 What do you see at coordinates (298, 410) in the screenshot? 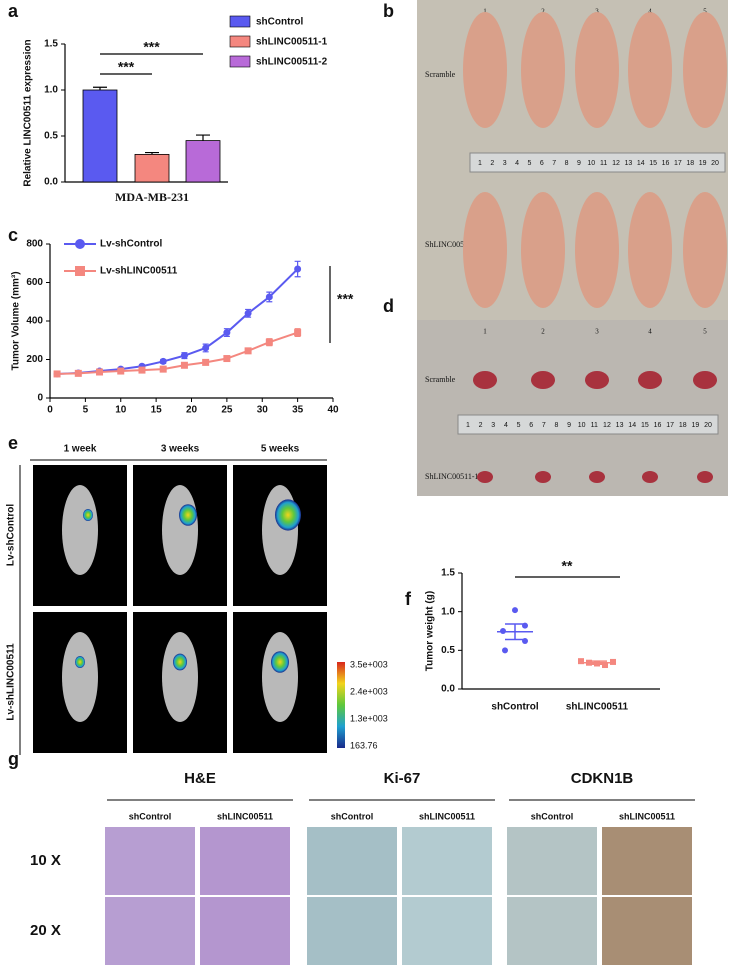
I see `x-tick-label: 35` at bounding box center [298, 410].